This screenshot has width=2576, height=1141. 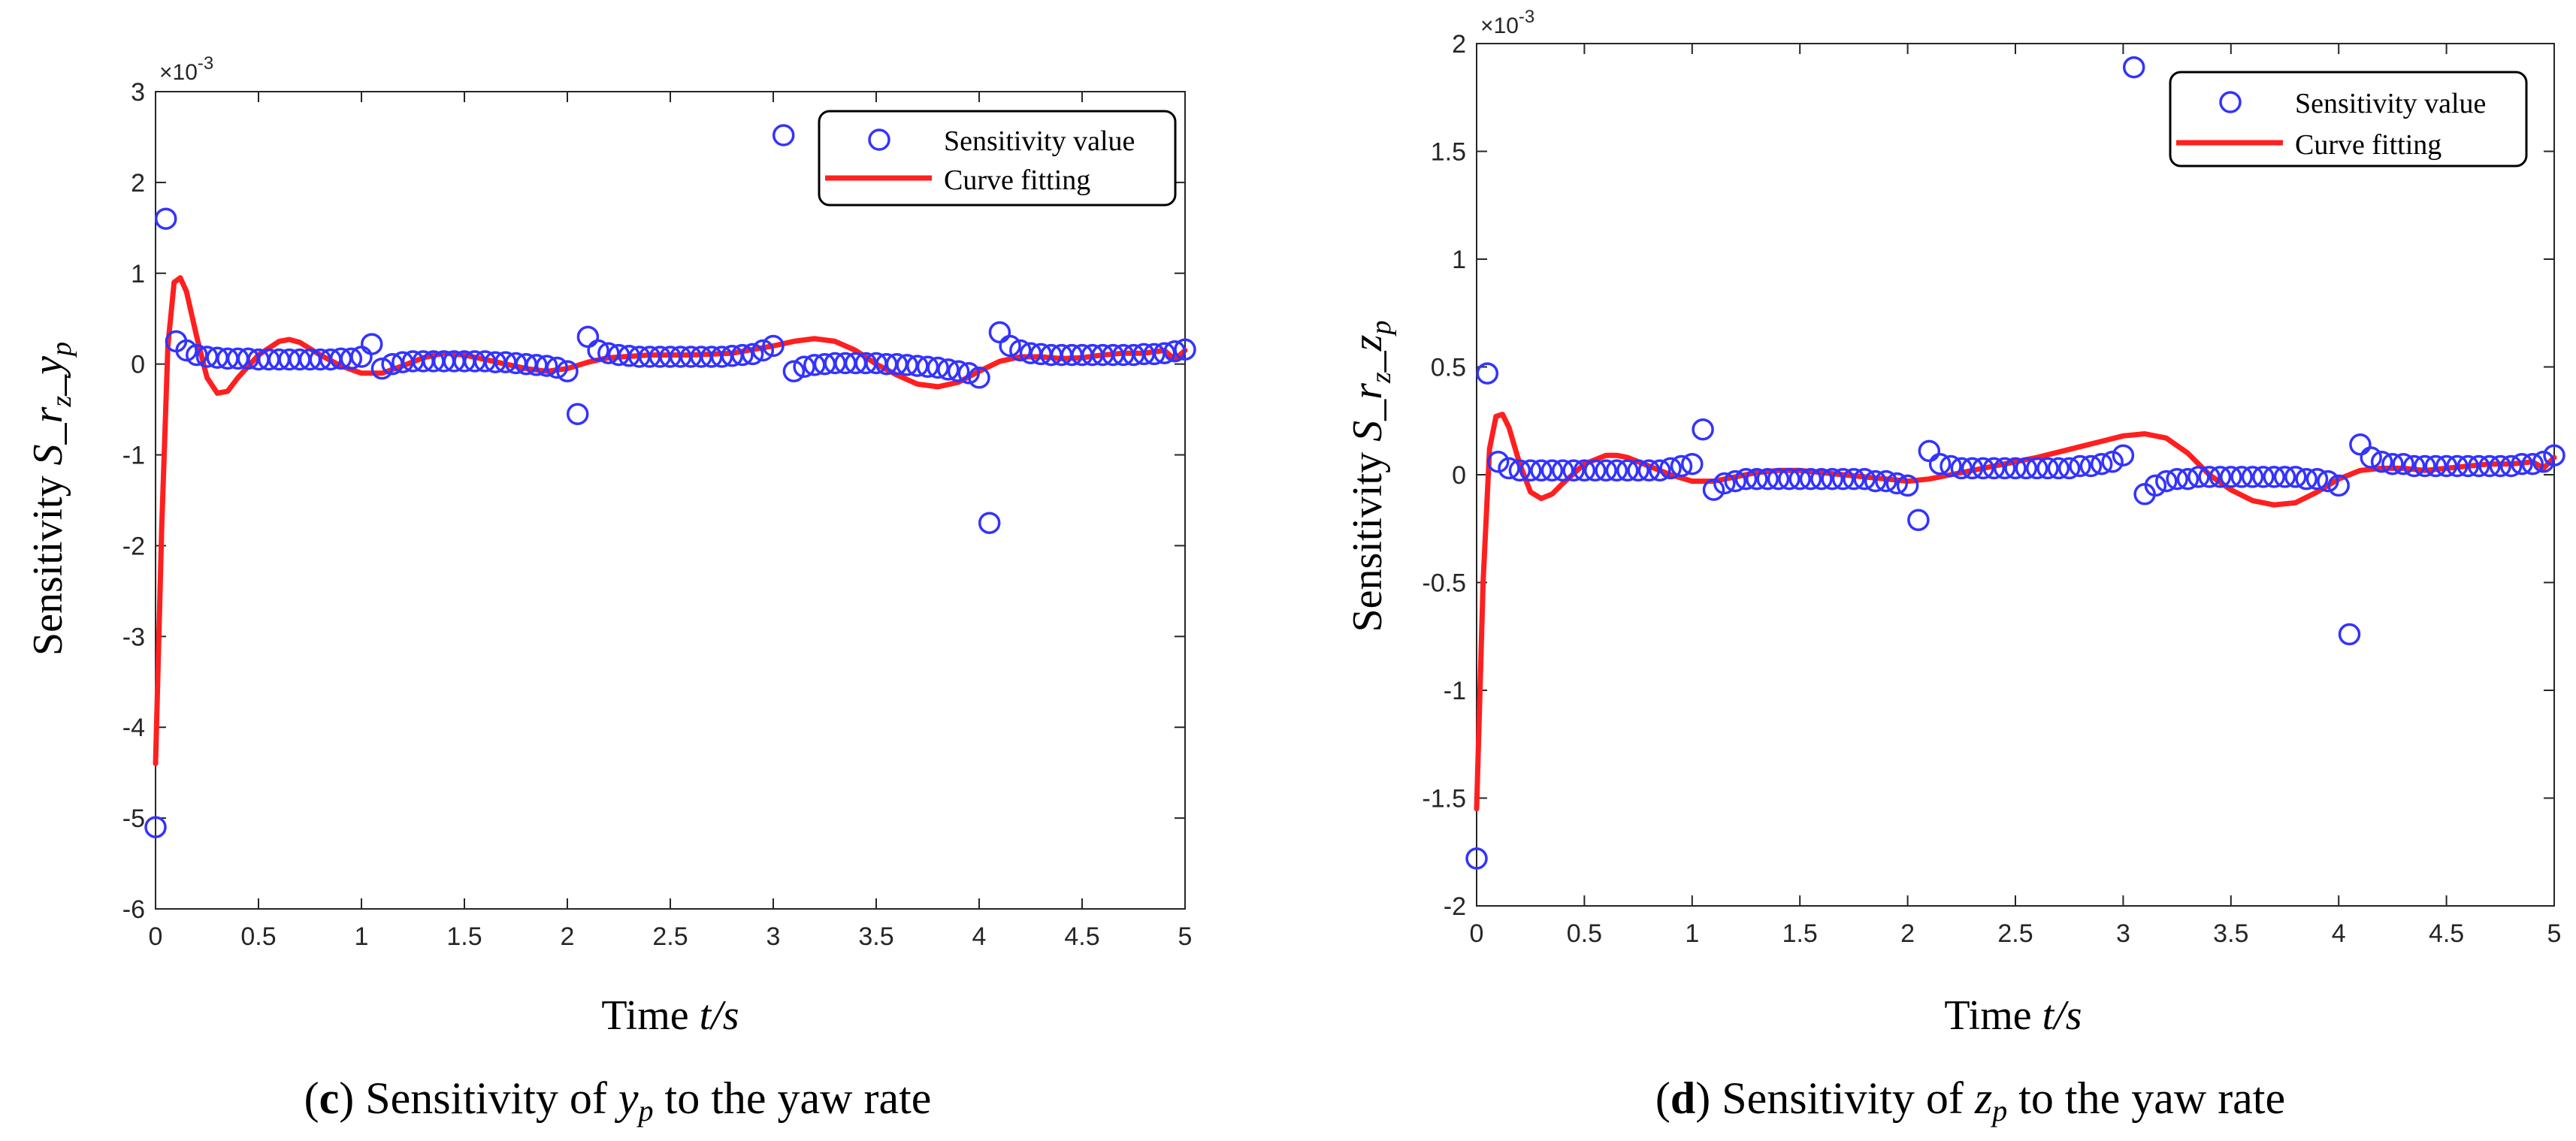 What do you see at coordinates (133, 637) in the screenshot?
I see `y-tick-label: -3` at bounding box center [133, 637].